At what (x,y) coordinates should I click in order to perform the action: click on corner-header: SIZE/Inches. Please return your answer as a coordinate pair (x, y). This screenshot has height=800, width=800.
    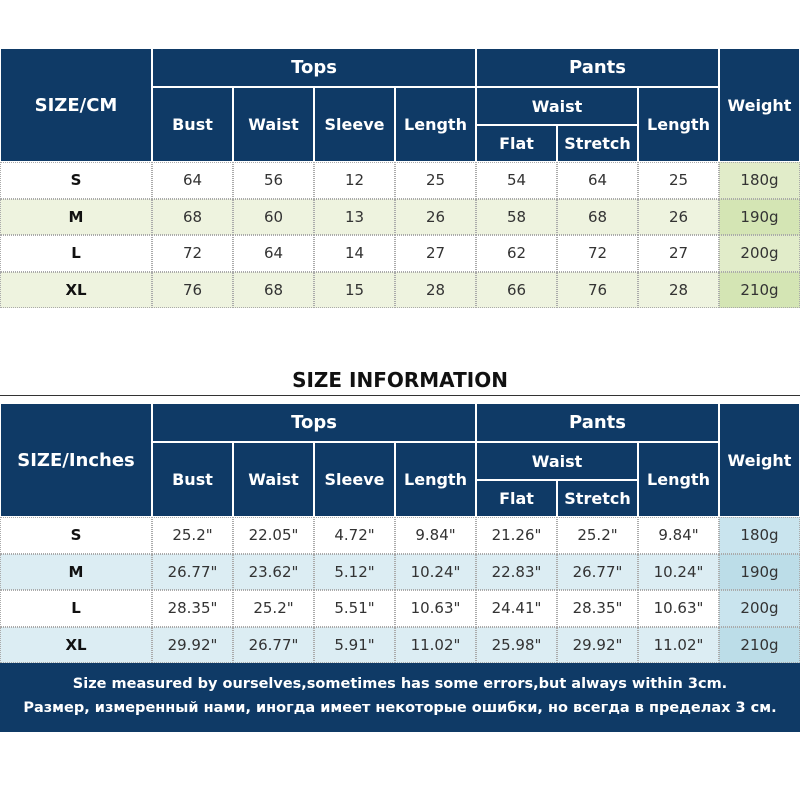
    Looking at the image, I should click on (76, 460).